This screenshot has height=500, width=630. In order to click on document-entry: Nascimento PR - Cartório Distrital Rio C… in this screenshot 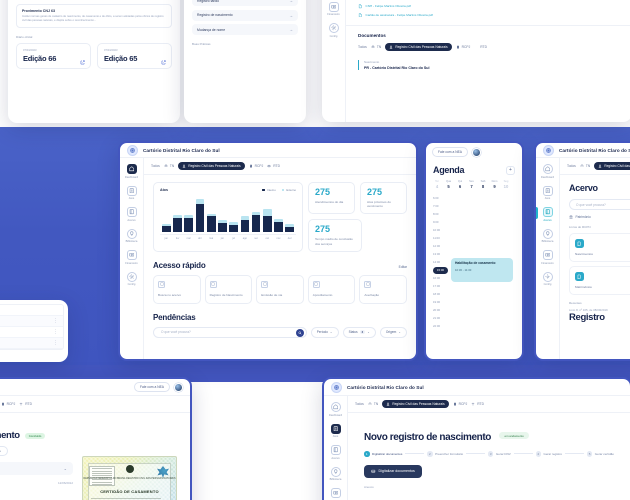, I will do `click(489, 65)`.